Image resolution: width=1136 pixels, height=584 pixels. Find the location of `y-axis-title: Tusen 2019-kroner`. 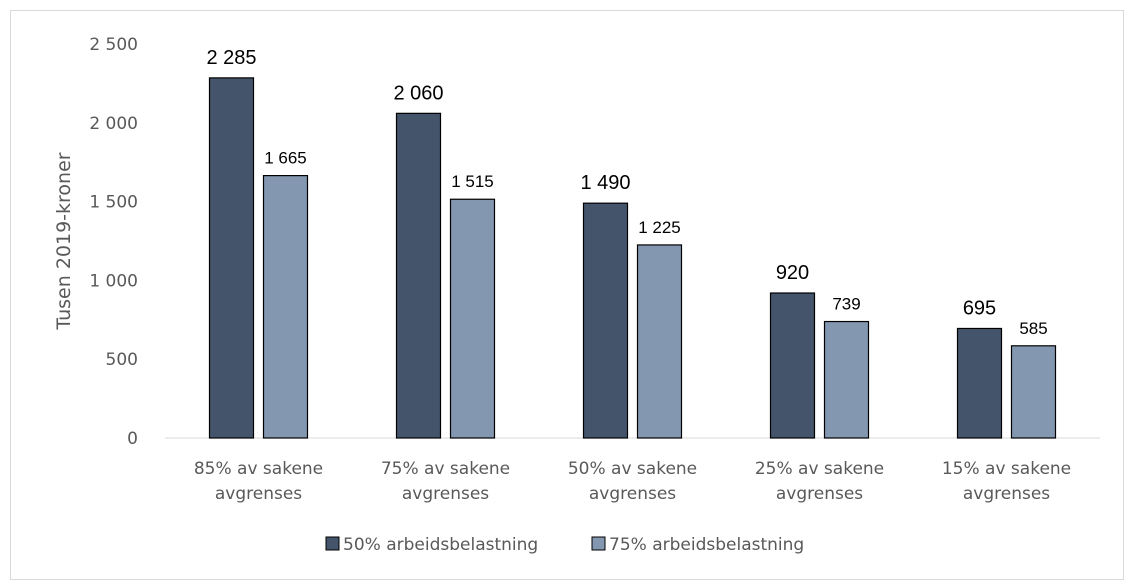

y-axis-title: Tusen 2019-kroner is located at coordinates (64, 241).